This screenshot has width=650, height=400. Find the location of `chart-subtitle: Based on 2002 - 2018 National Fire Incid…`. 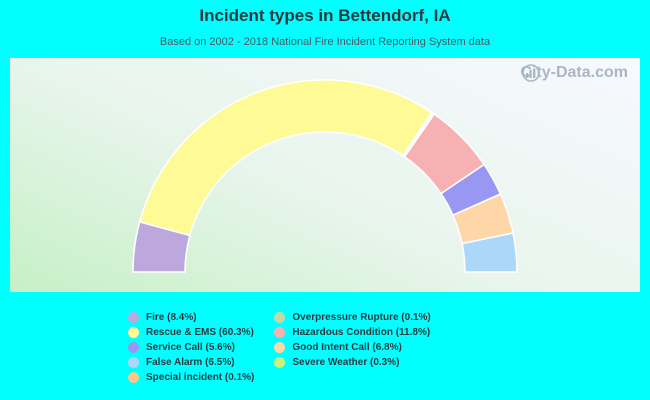

chart-subtitle: Based on 2002 - 2018 National Fire Incid… is located at coordinates (325, 42).